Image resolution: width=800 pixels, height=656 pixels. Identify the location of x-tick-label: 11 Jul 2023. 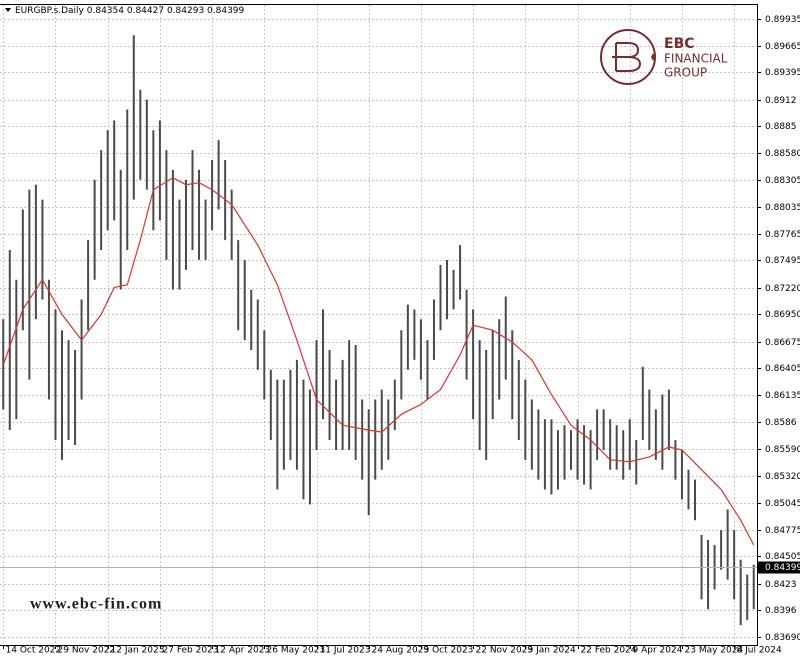
(345, 651).